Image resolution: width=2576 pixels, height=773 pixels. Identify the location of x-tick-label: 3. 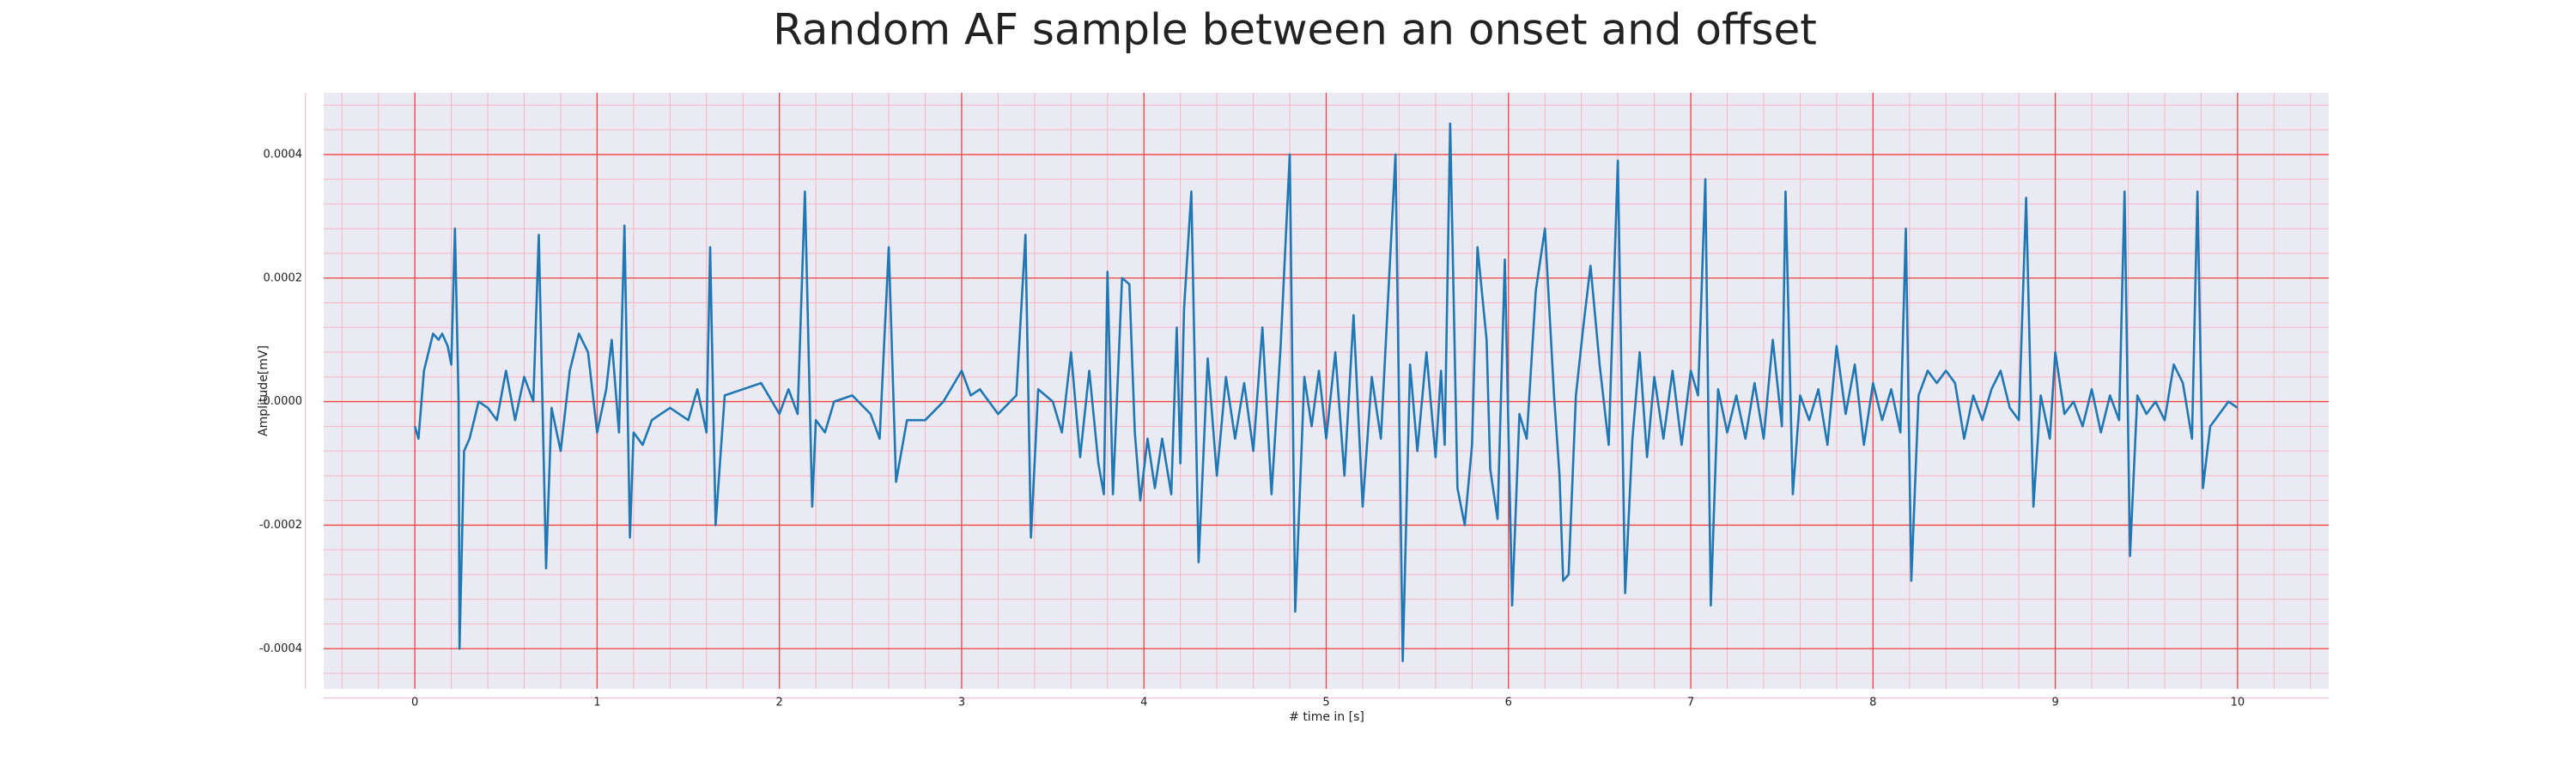
(962, 703).